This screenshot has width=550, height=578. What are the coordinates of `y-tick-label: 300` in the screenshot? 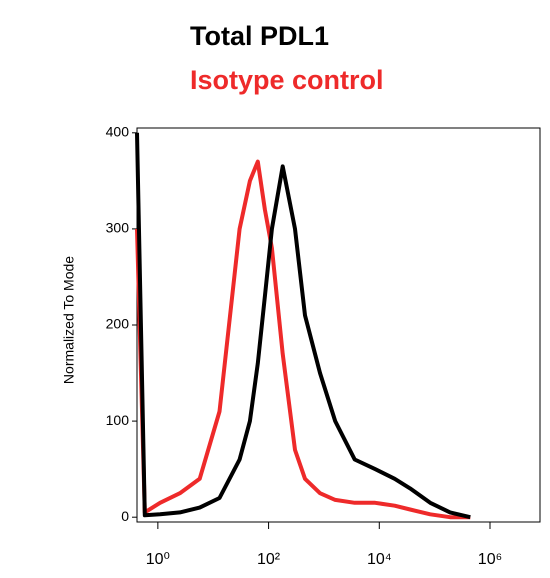 It's located at (118, 228).